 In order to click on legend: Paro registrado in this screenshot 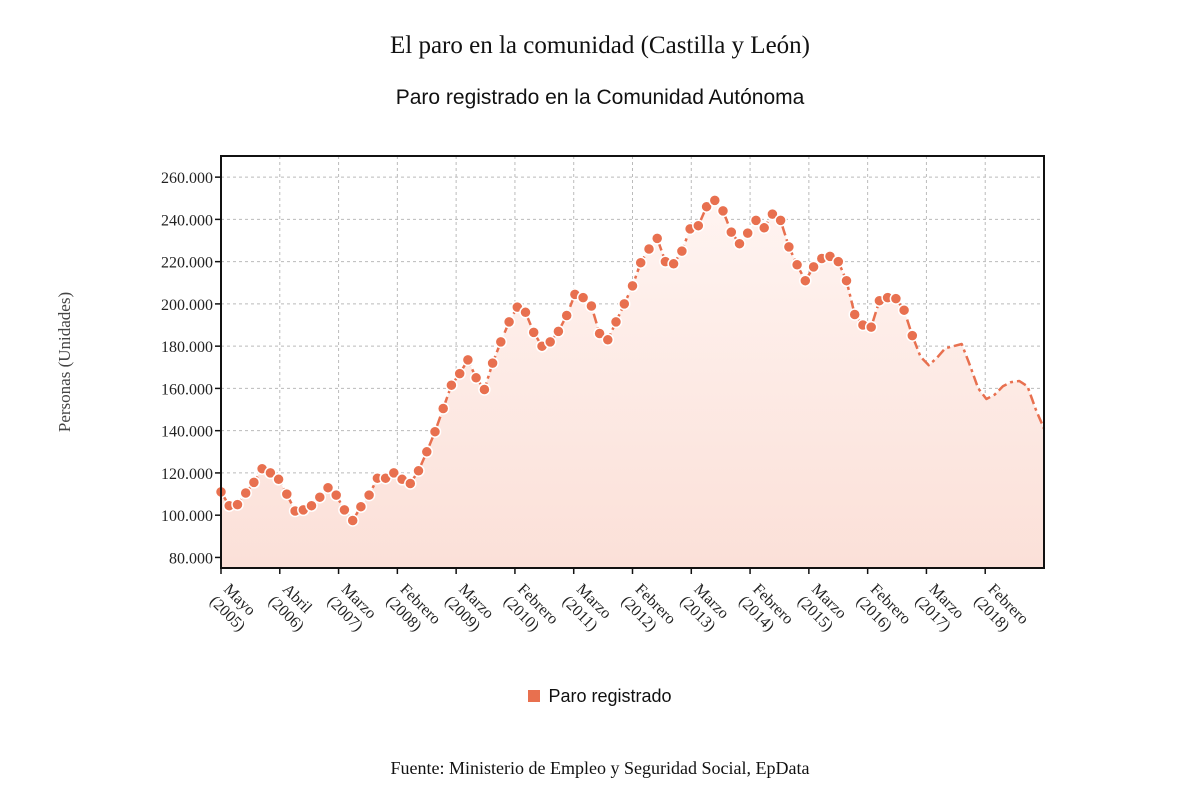, I will do `click(600, 696)`.